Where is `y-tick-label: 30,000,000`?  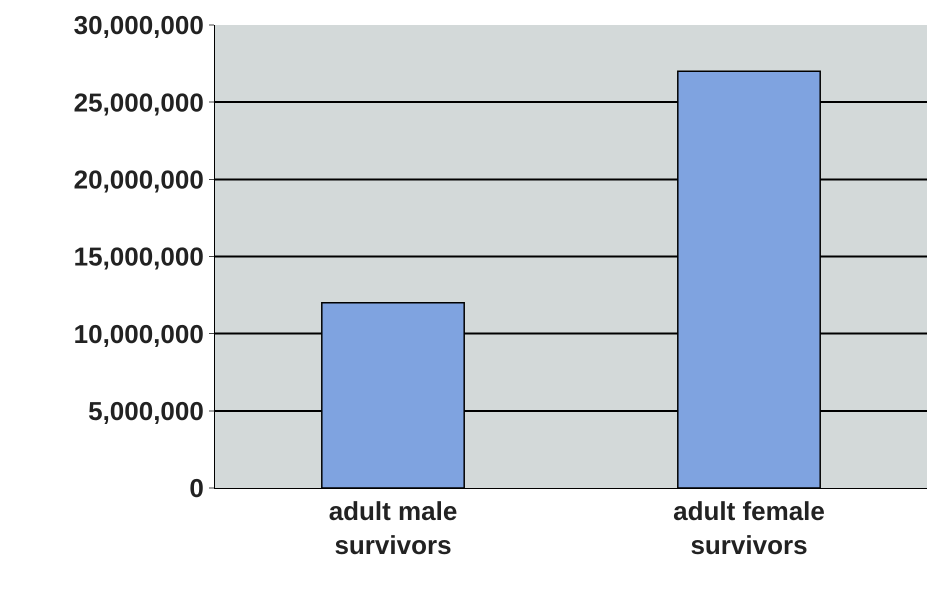
y-tick-label: 30,000,000 is located at coordinates (139, 25).